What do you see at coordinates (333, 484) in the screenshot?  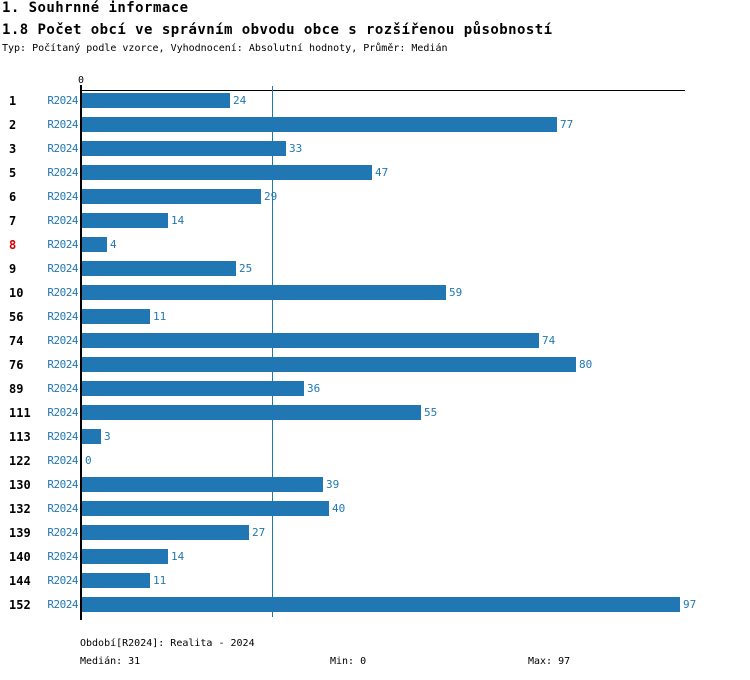 I see `bar-value-label: 39` at bounding box center [333, 484].